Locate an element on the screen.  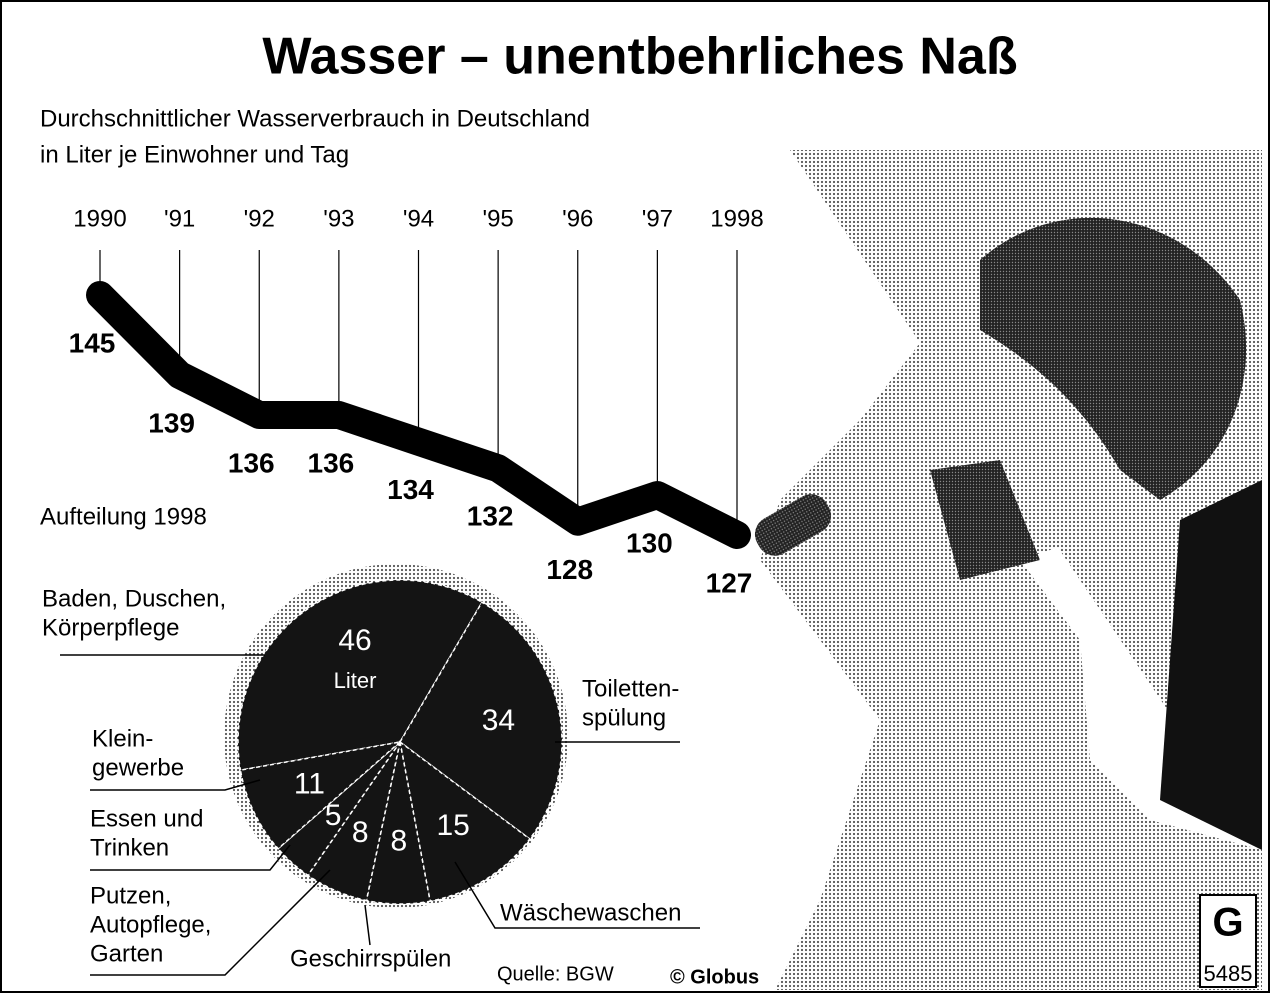
category-label: Klein- is located at coordinates (122, 738).